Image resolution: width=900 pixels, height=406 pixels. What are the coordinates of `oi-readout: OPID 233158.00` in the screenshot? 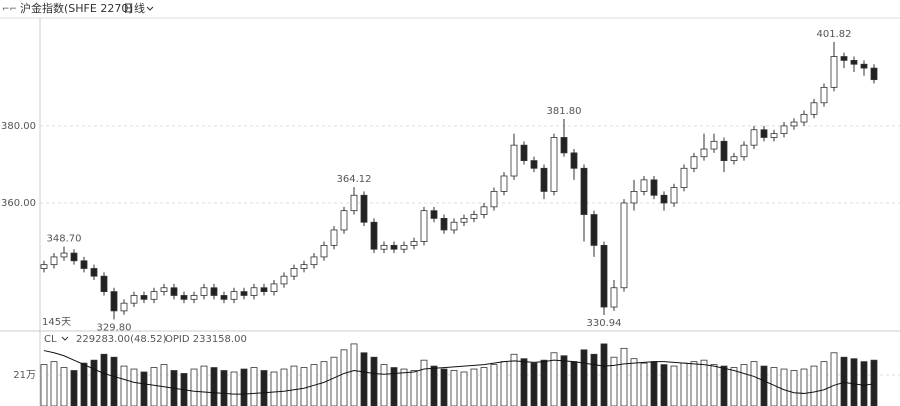 It's located at (206, 339).